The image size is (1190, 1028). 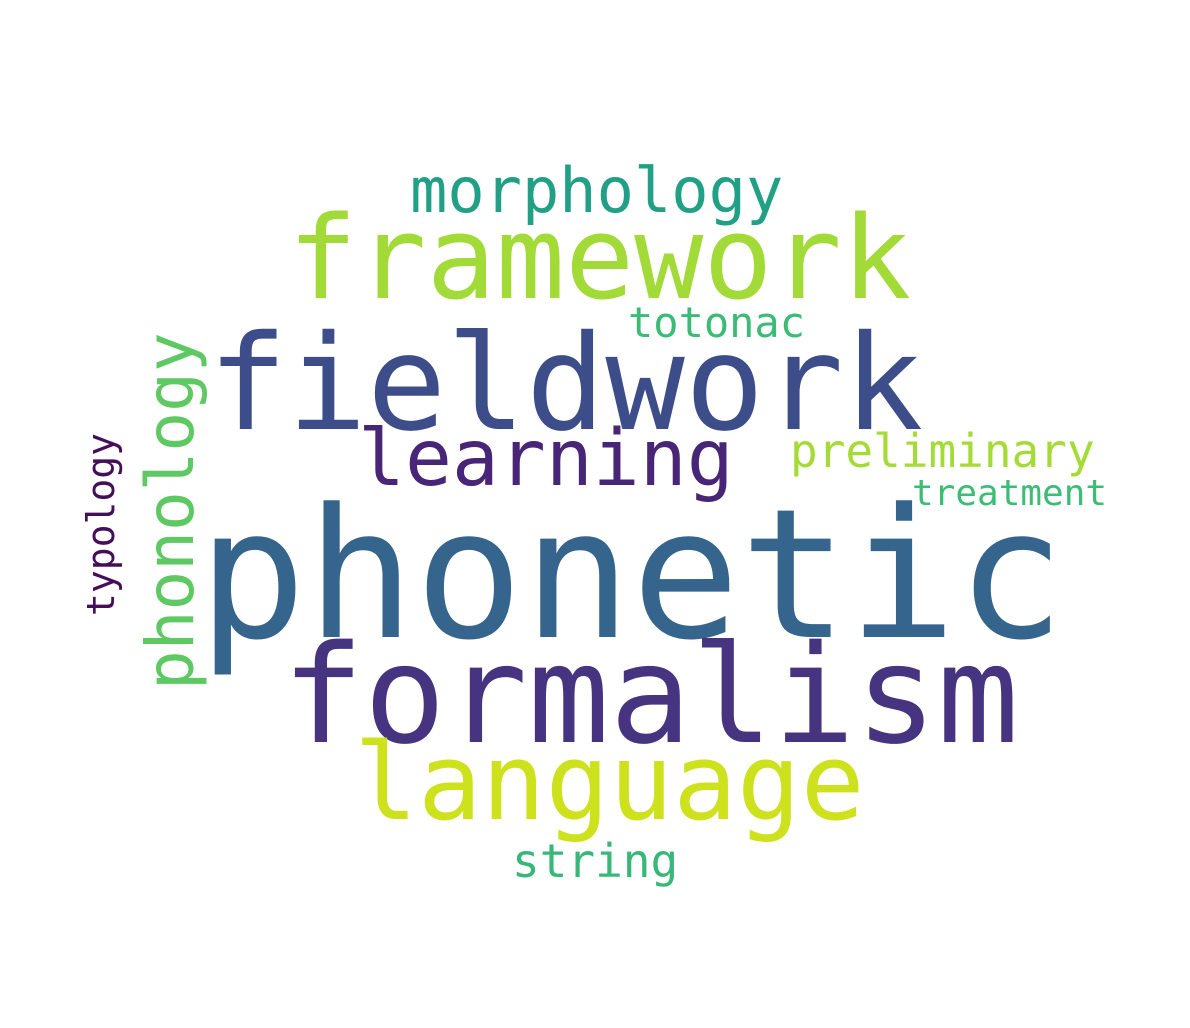 I want to click on word-string: string, so click(x=595, y=861).